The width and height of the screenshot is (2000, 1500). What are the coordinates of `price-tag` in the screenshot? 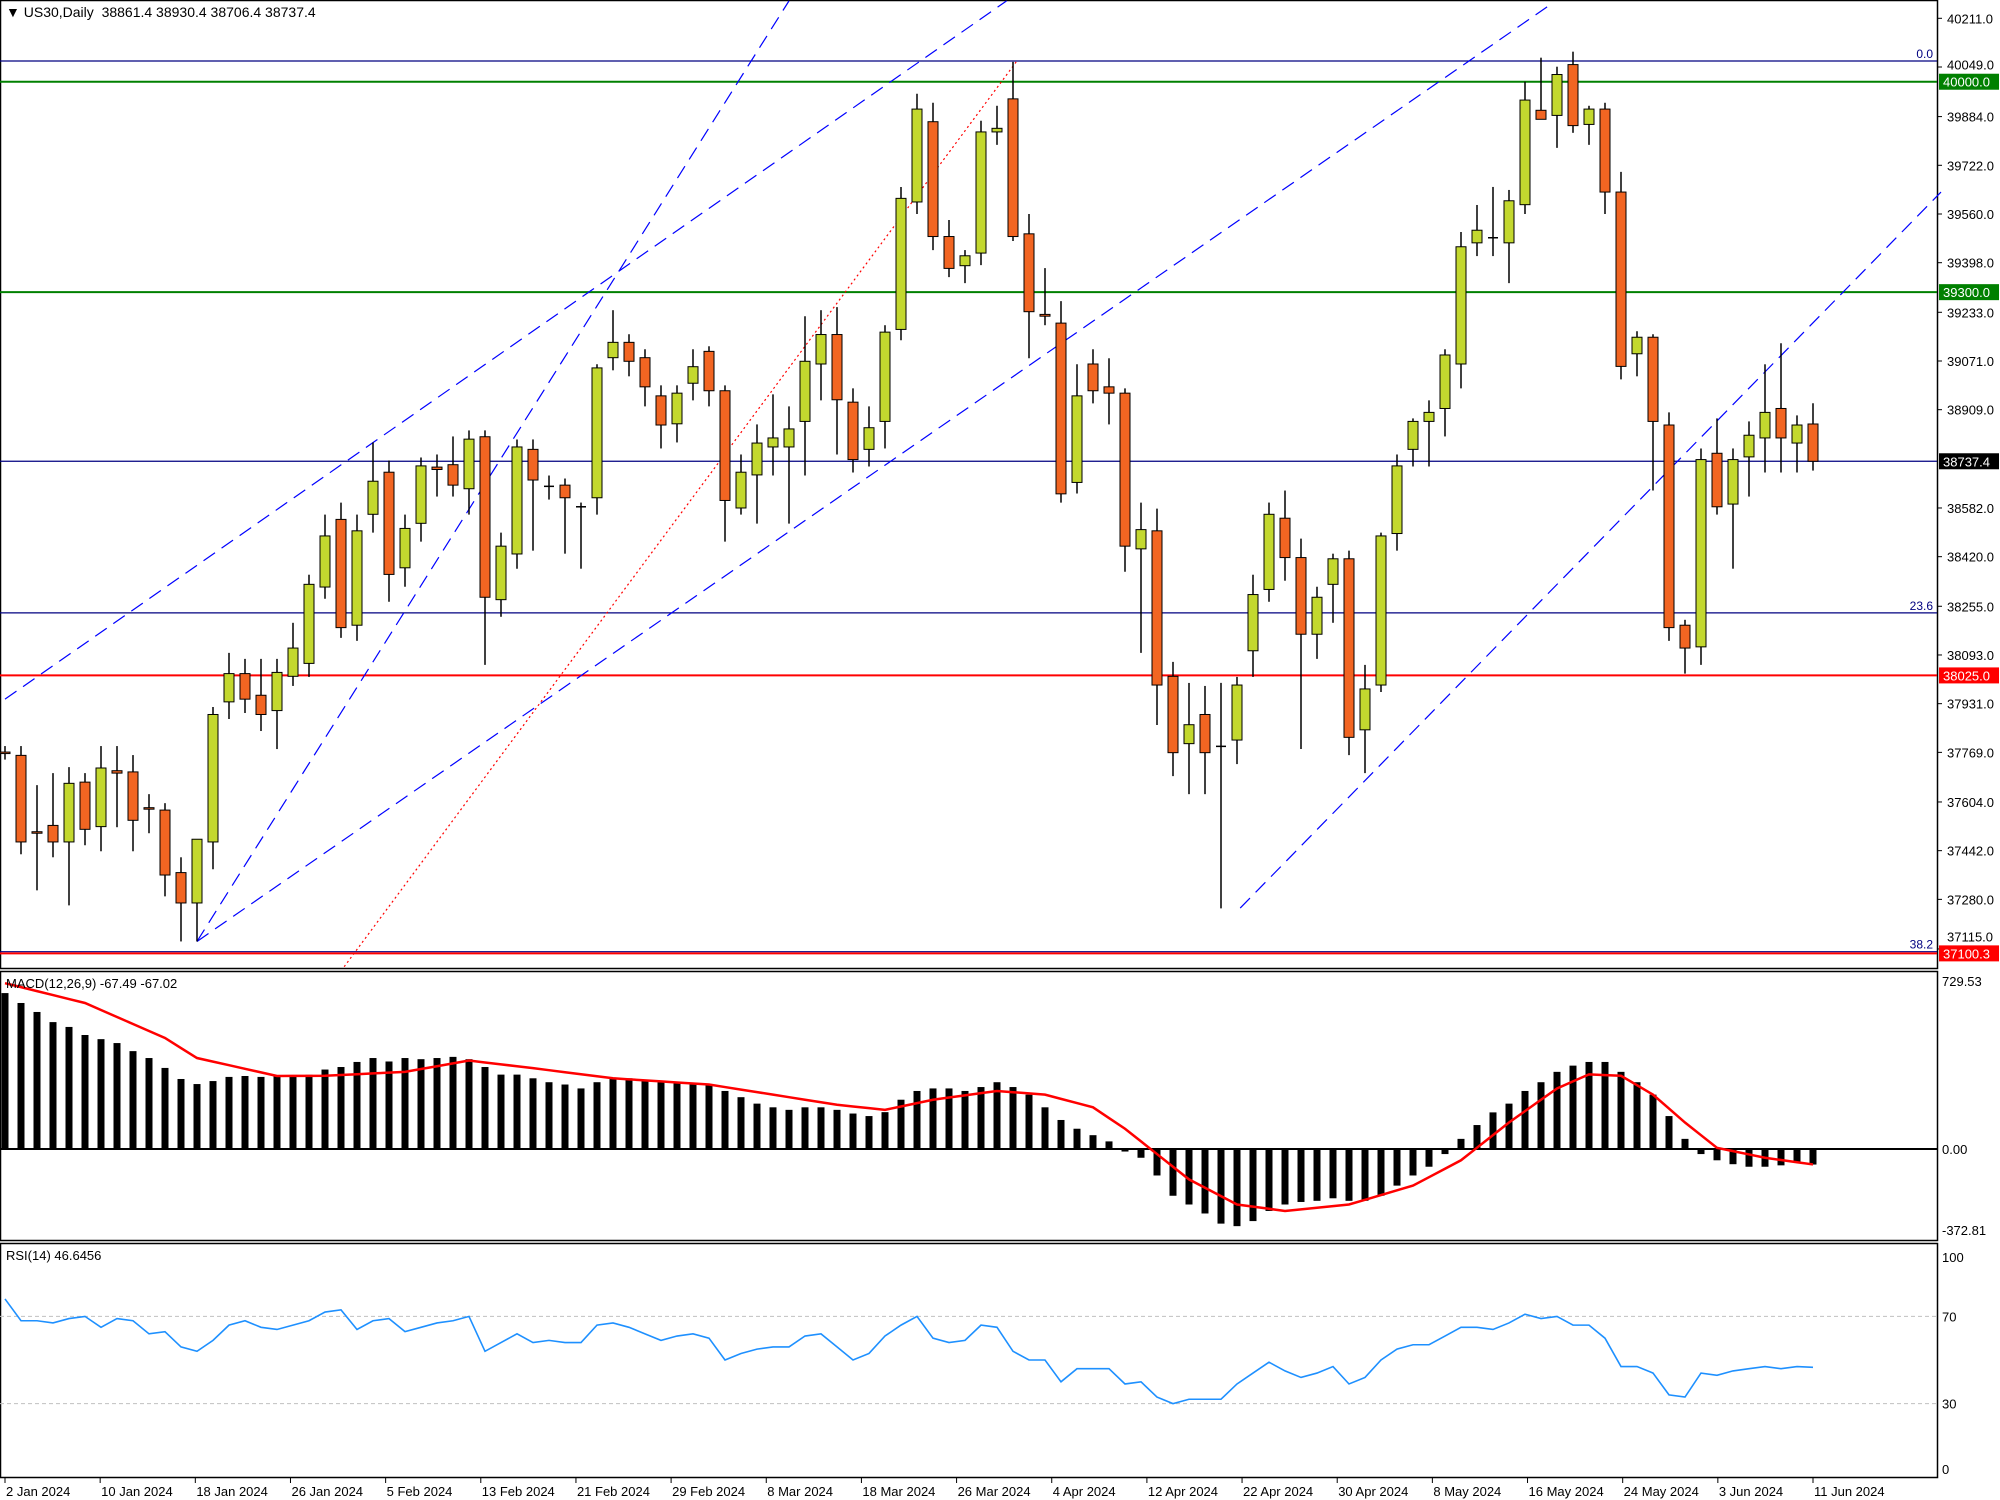 It's located at (1969, 81).